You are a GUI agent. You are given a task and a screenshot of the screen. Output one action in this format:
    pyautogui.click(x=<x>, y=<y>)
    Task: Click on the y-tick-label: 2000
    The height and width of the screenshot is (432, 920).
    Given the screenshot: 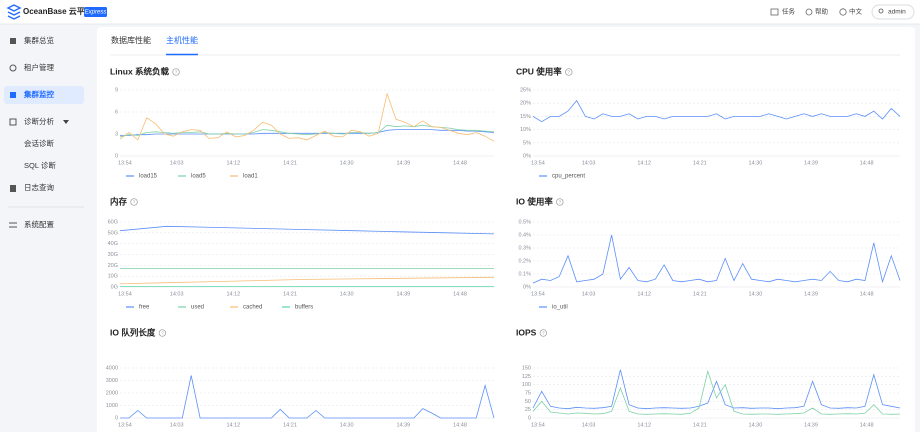 What is the action you would take?
    pyautogui.click(x=112, y=393)
    